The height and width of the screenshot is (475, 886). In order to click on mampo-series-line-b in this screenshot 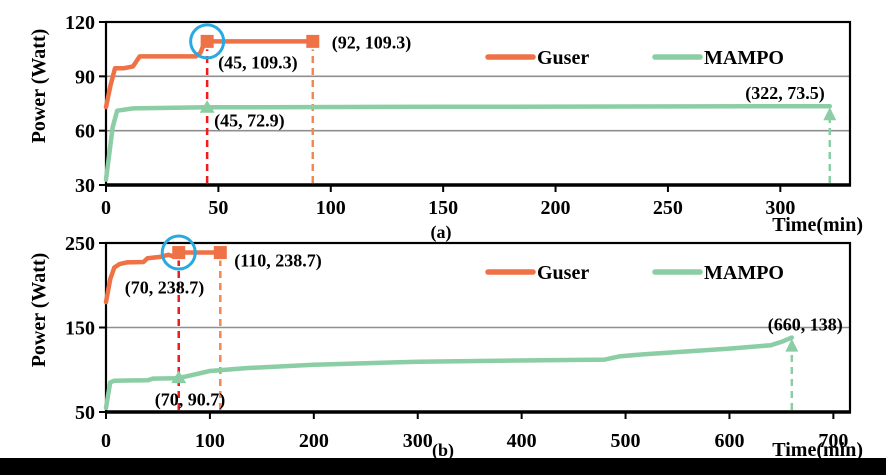, I will do `click(449, 373)`.